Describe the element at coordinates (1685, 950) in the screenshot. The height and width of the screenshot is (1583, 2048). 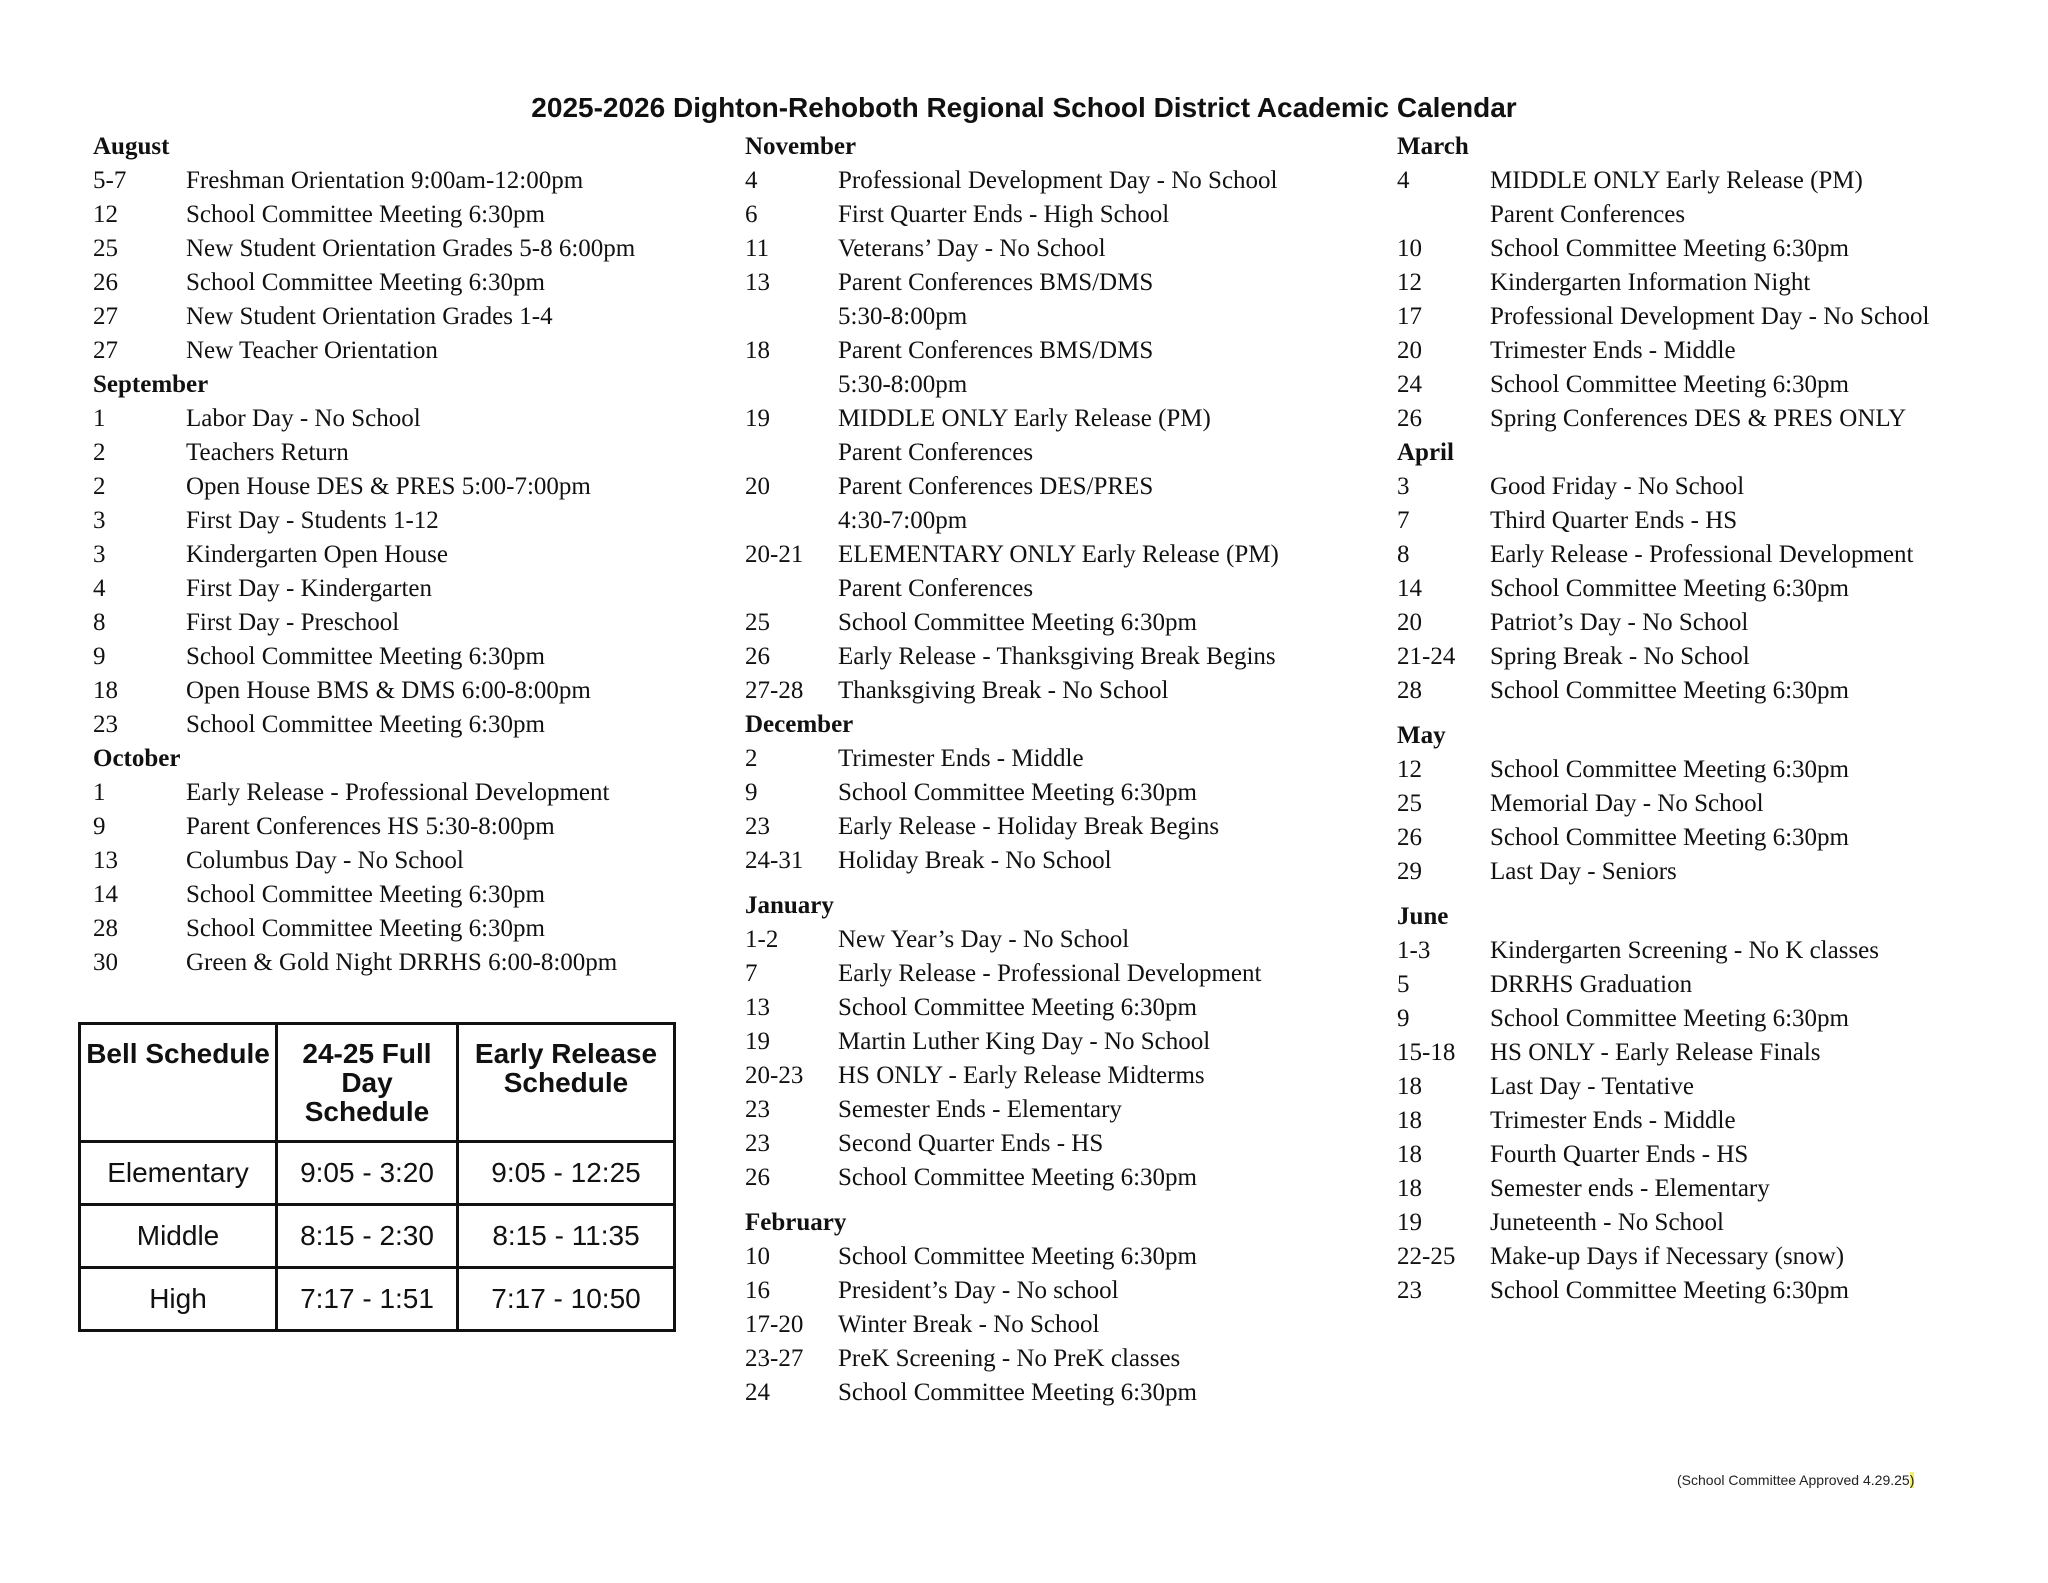
I see `event-description: Kindergarten Screening - No K classes` at that location.